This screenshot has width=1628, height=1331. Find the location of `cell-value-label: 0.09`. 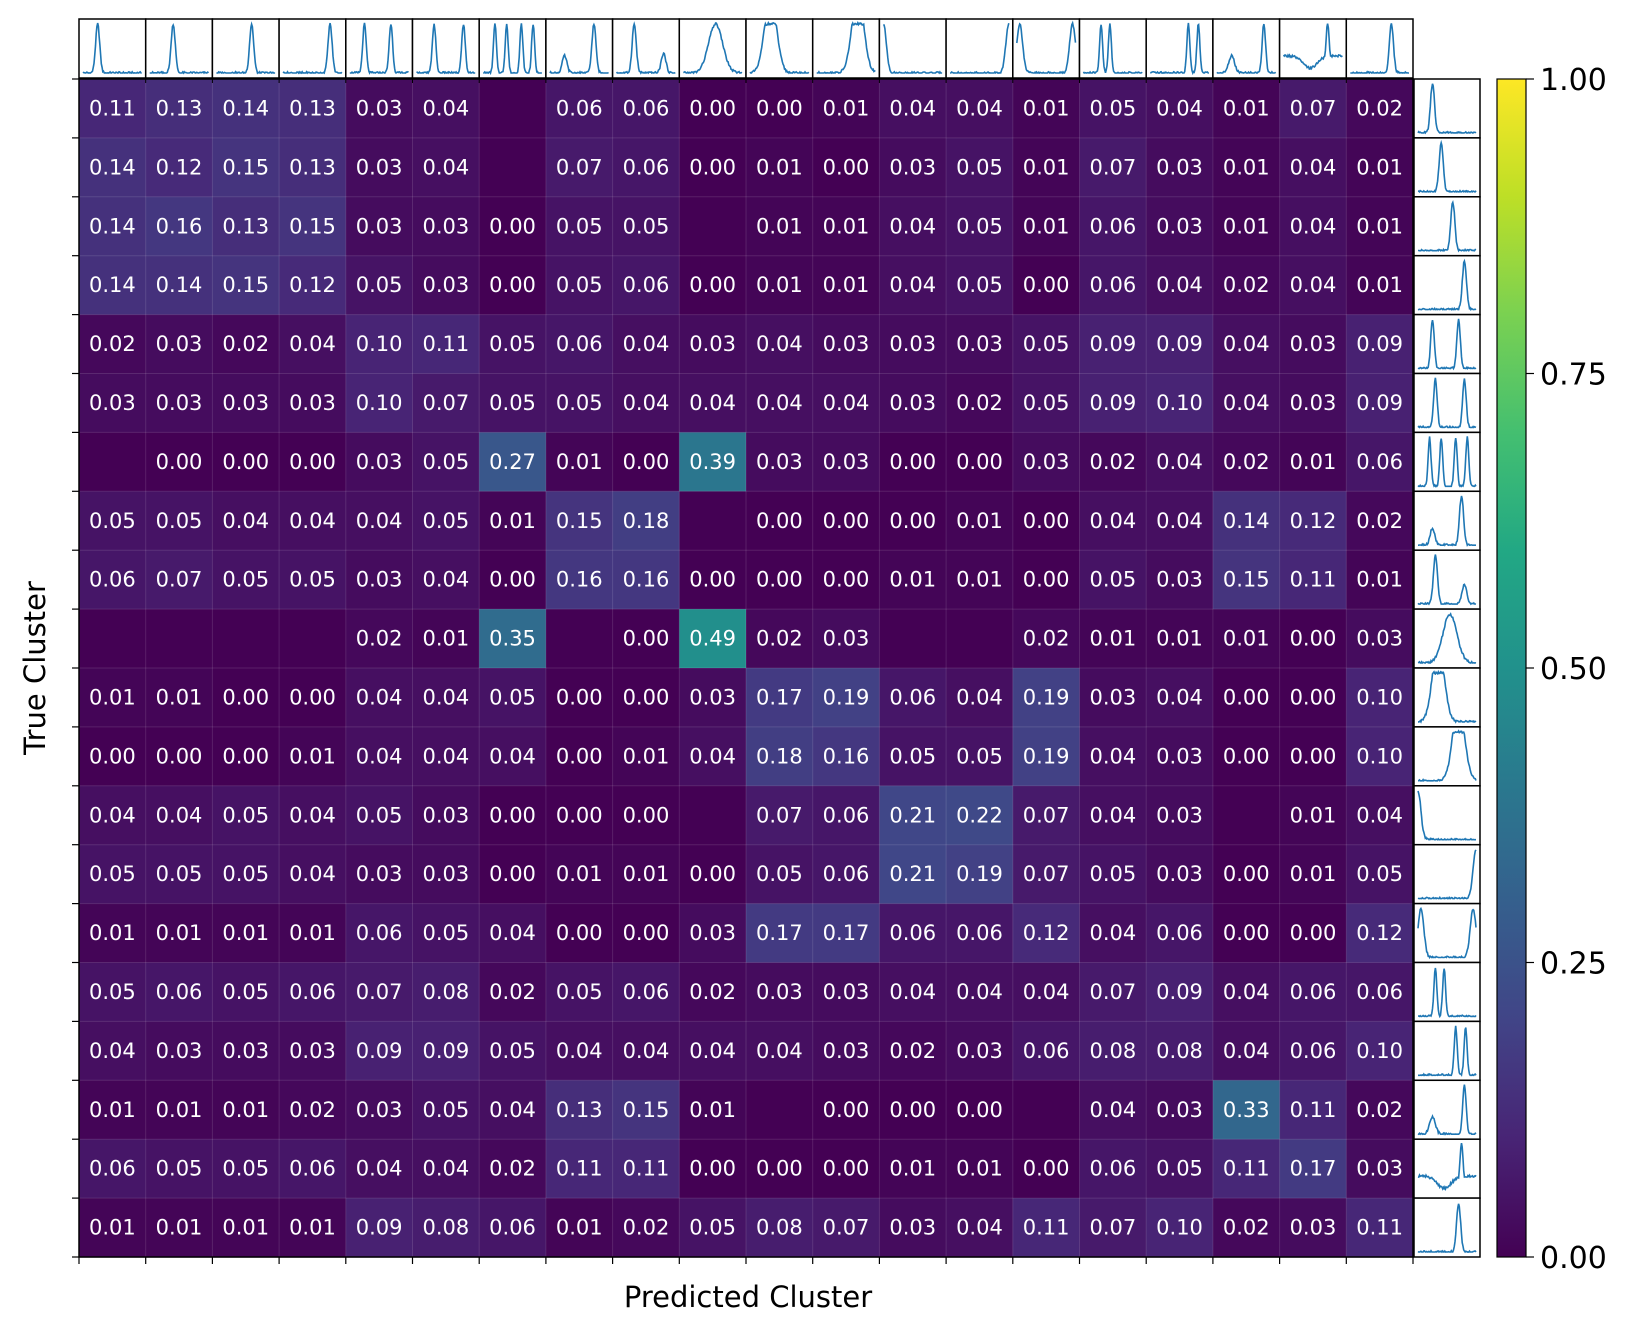

cell-value-label: 0.09 is located at coordinates (1179, 992).